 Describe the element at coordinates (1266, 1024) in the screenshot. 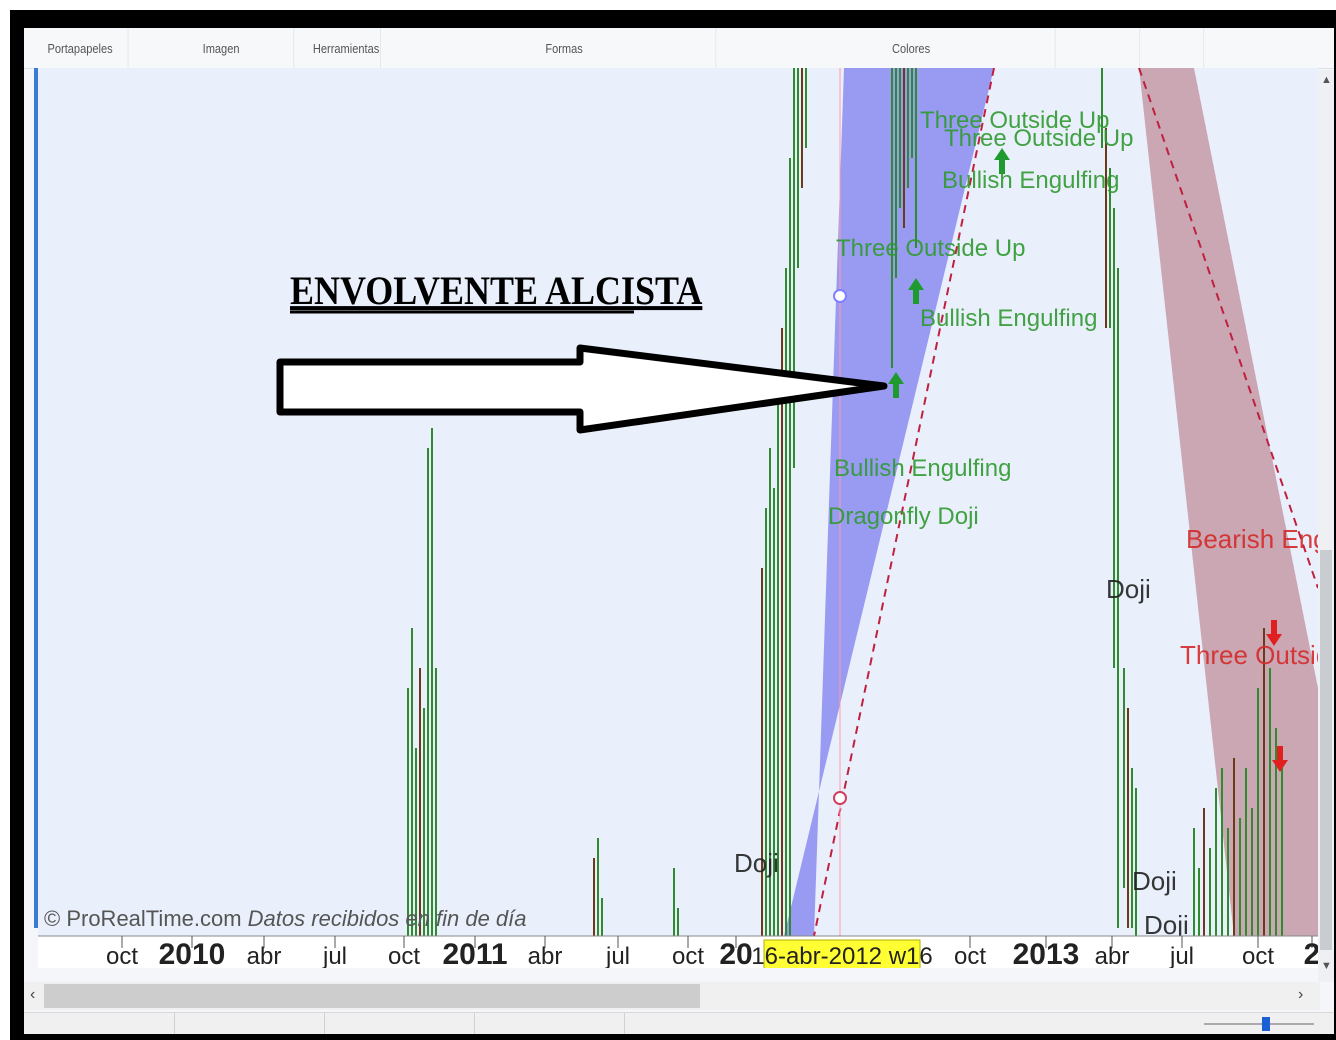

I see `zoom-slider-thumb` at that location.